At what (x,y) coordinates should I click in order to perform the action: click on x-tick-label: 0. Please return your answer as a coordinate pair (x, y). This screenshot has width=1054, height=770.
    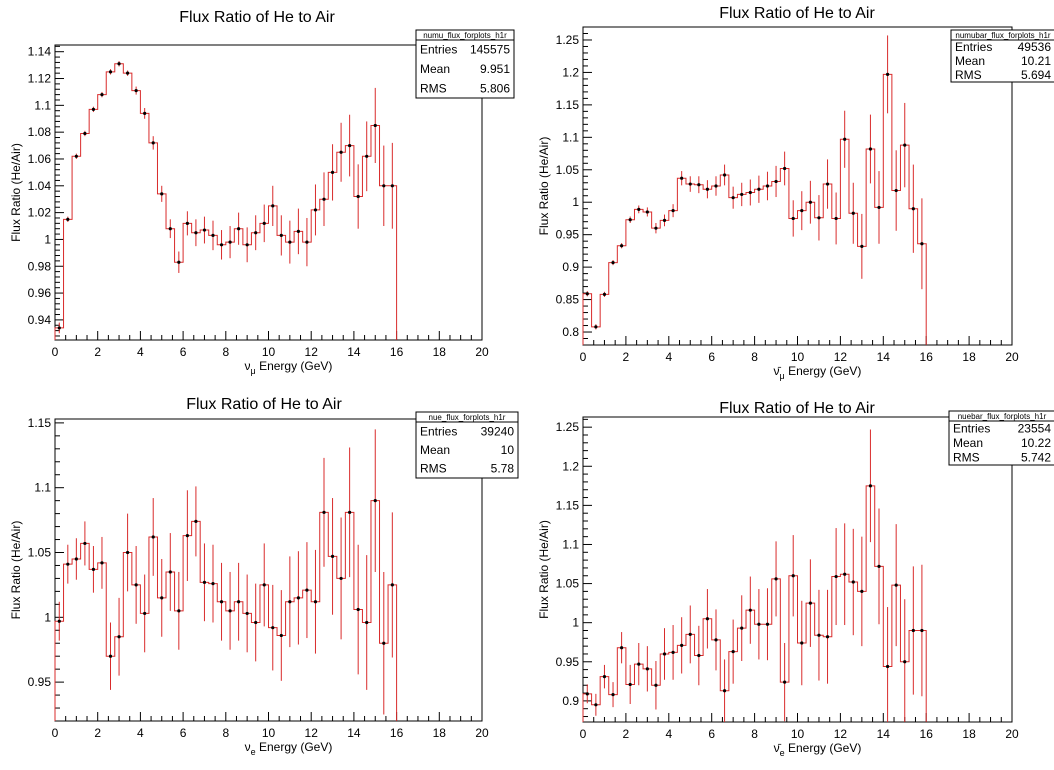
    Looking at the image, I should click on (583, 734).